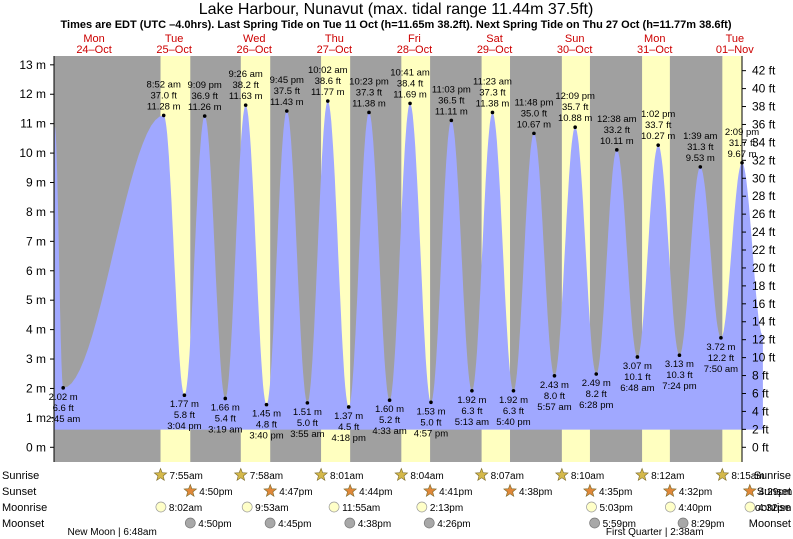 The width and height of the screenshot is (793, 539). I want to click on low-tide-feet: 5.0 ft, so click(430, 422).